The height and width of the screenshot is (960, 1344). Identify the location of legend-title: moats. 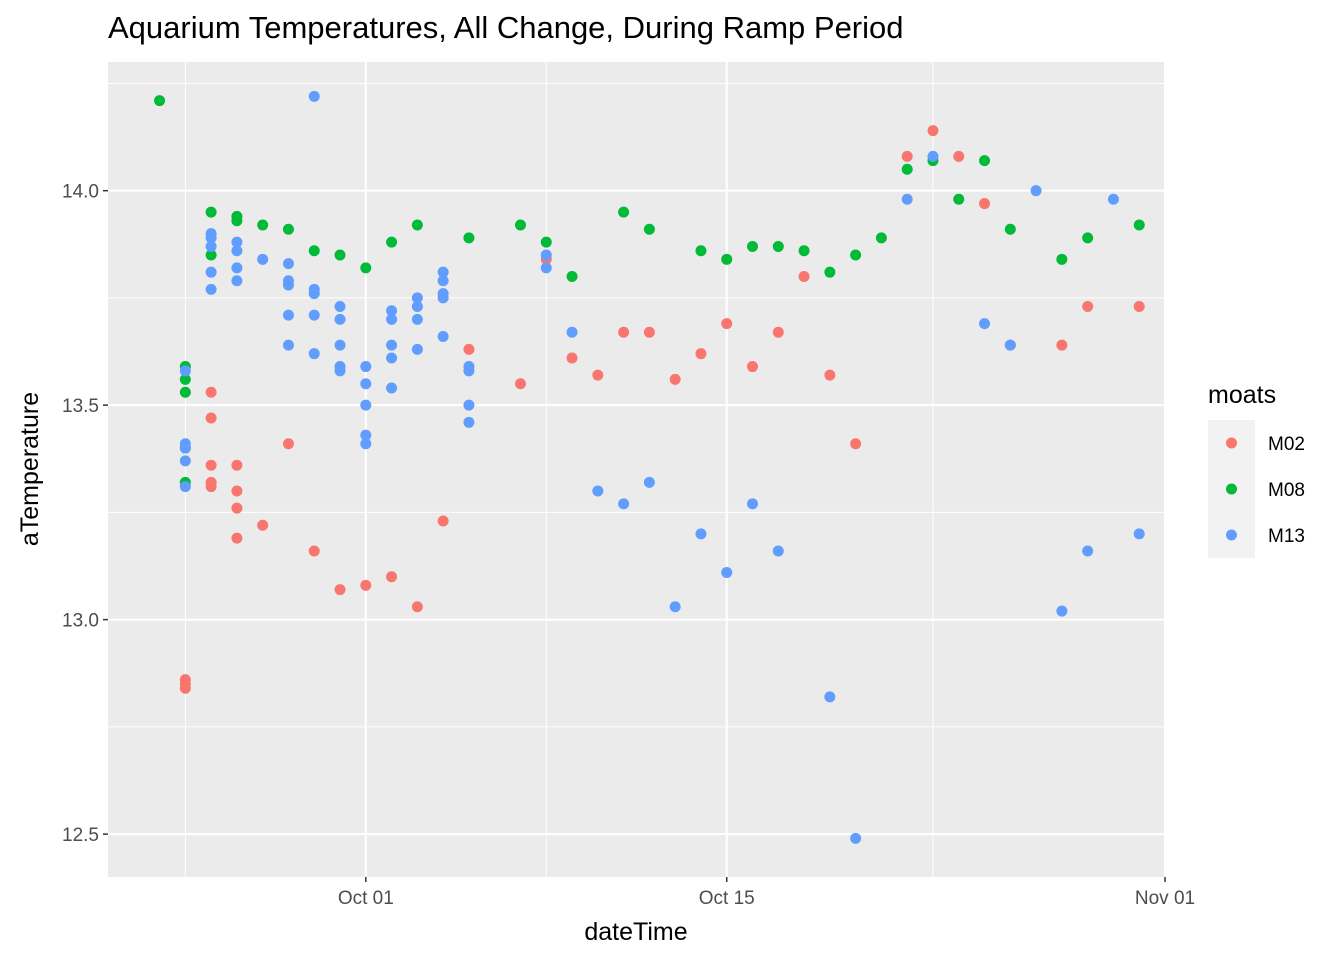
(1242, 395).